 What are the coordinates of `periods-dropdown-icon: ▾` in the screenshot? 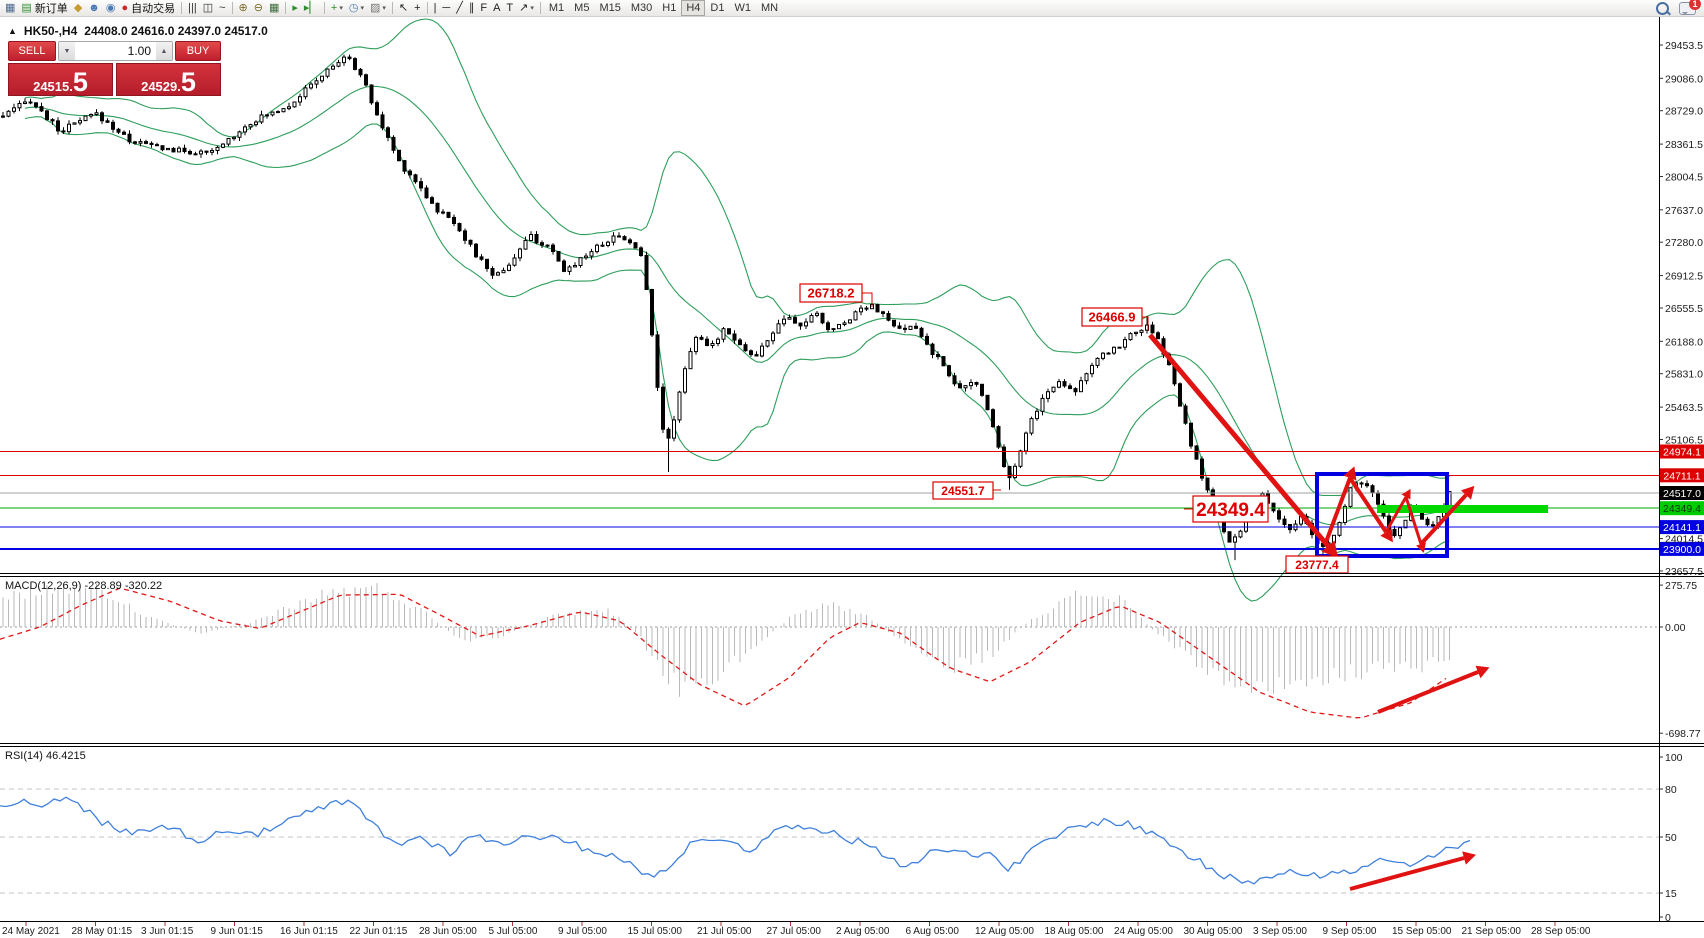 It's located at (362, 8).